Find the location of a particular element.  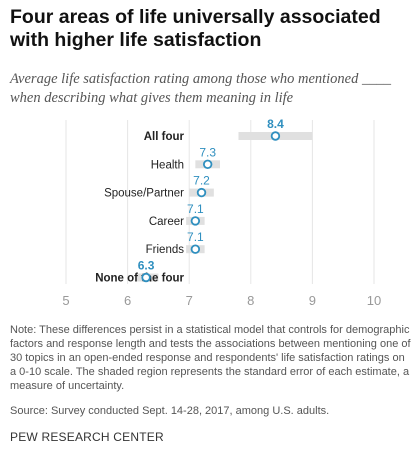

category-label: Friends is located at coordinates (165, 250).